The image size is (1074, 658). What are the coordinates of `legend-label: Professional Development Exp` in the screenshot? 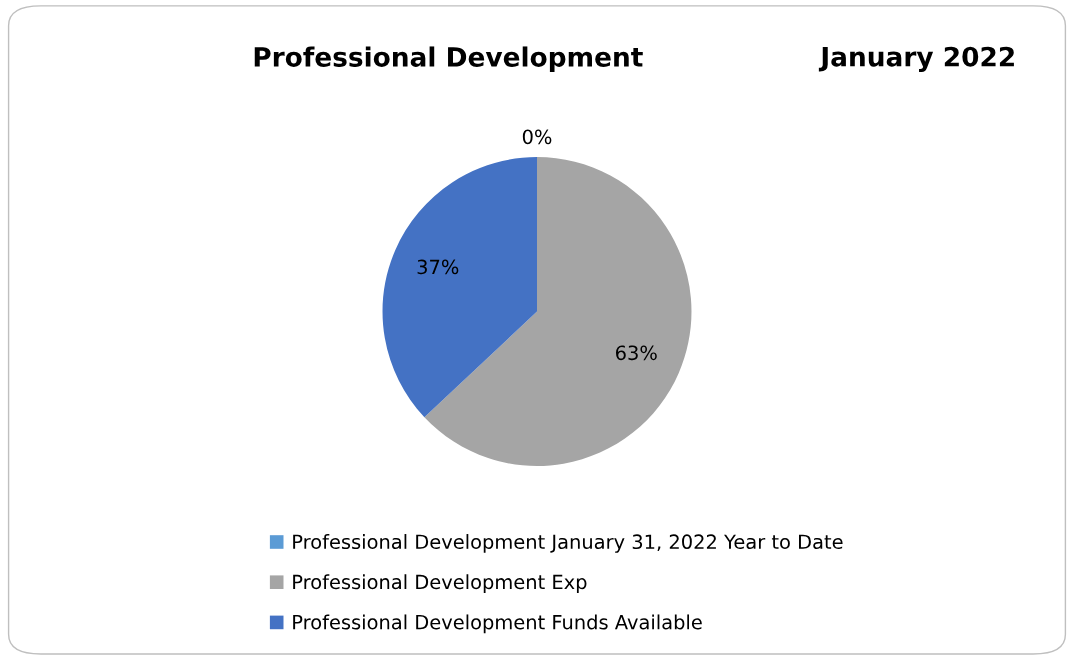 It's located at (440, 584).